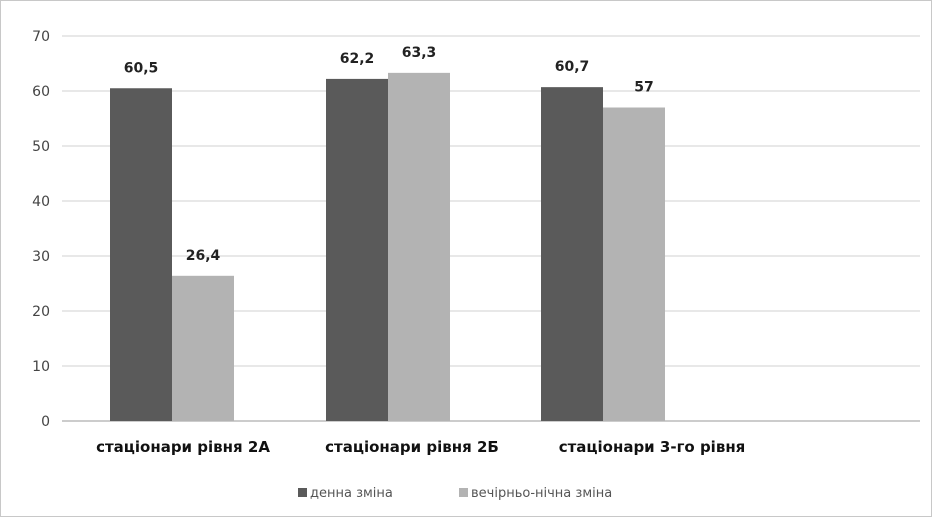 This screenshot has width=935, height=520. I want to click on y-tick-label: 50, so click(41, 147).